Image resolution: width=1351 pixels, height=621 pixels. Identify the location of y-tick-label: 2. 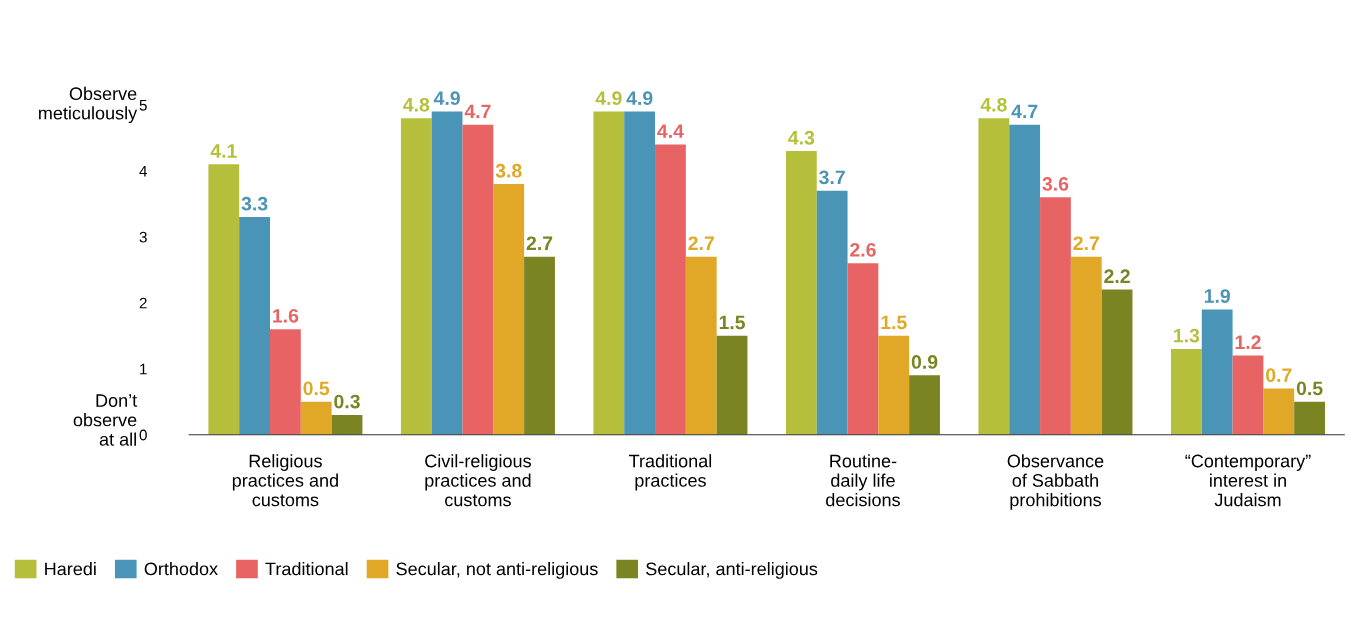
(143, 303).